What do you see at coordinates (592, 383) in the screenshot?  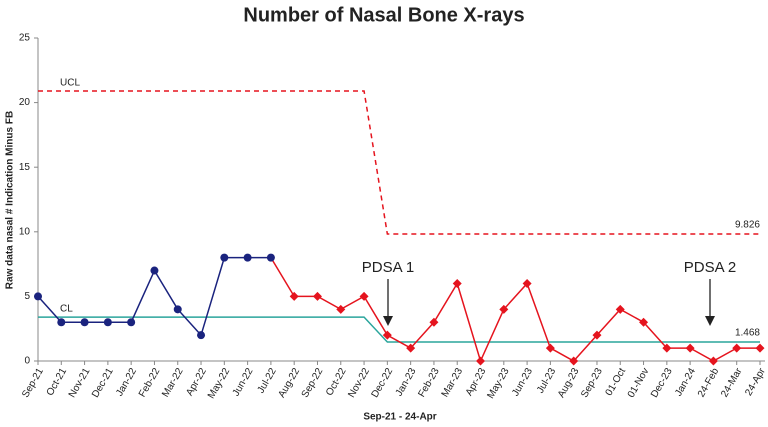 I see `x-tick-label: Sep-23` at bounding box center [592, 383].